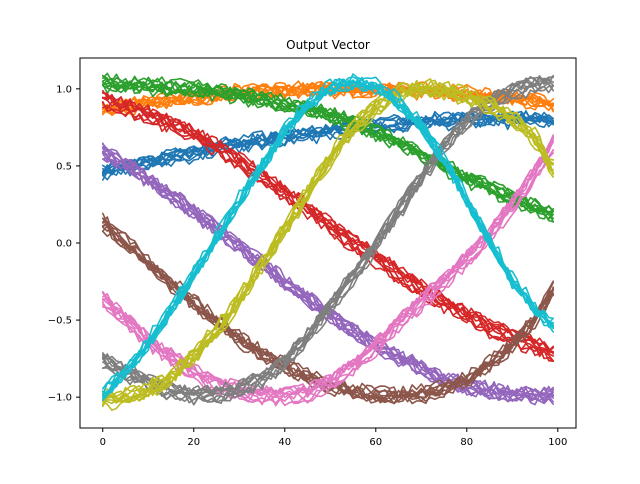  What do you see at coordinates (60, 321) in the screenshot?
I see `y-tick-label: −0.5` at bounding box center [60, 321].